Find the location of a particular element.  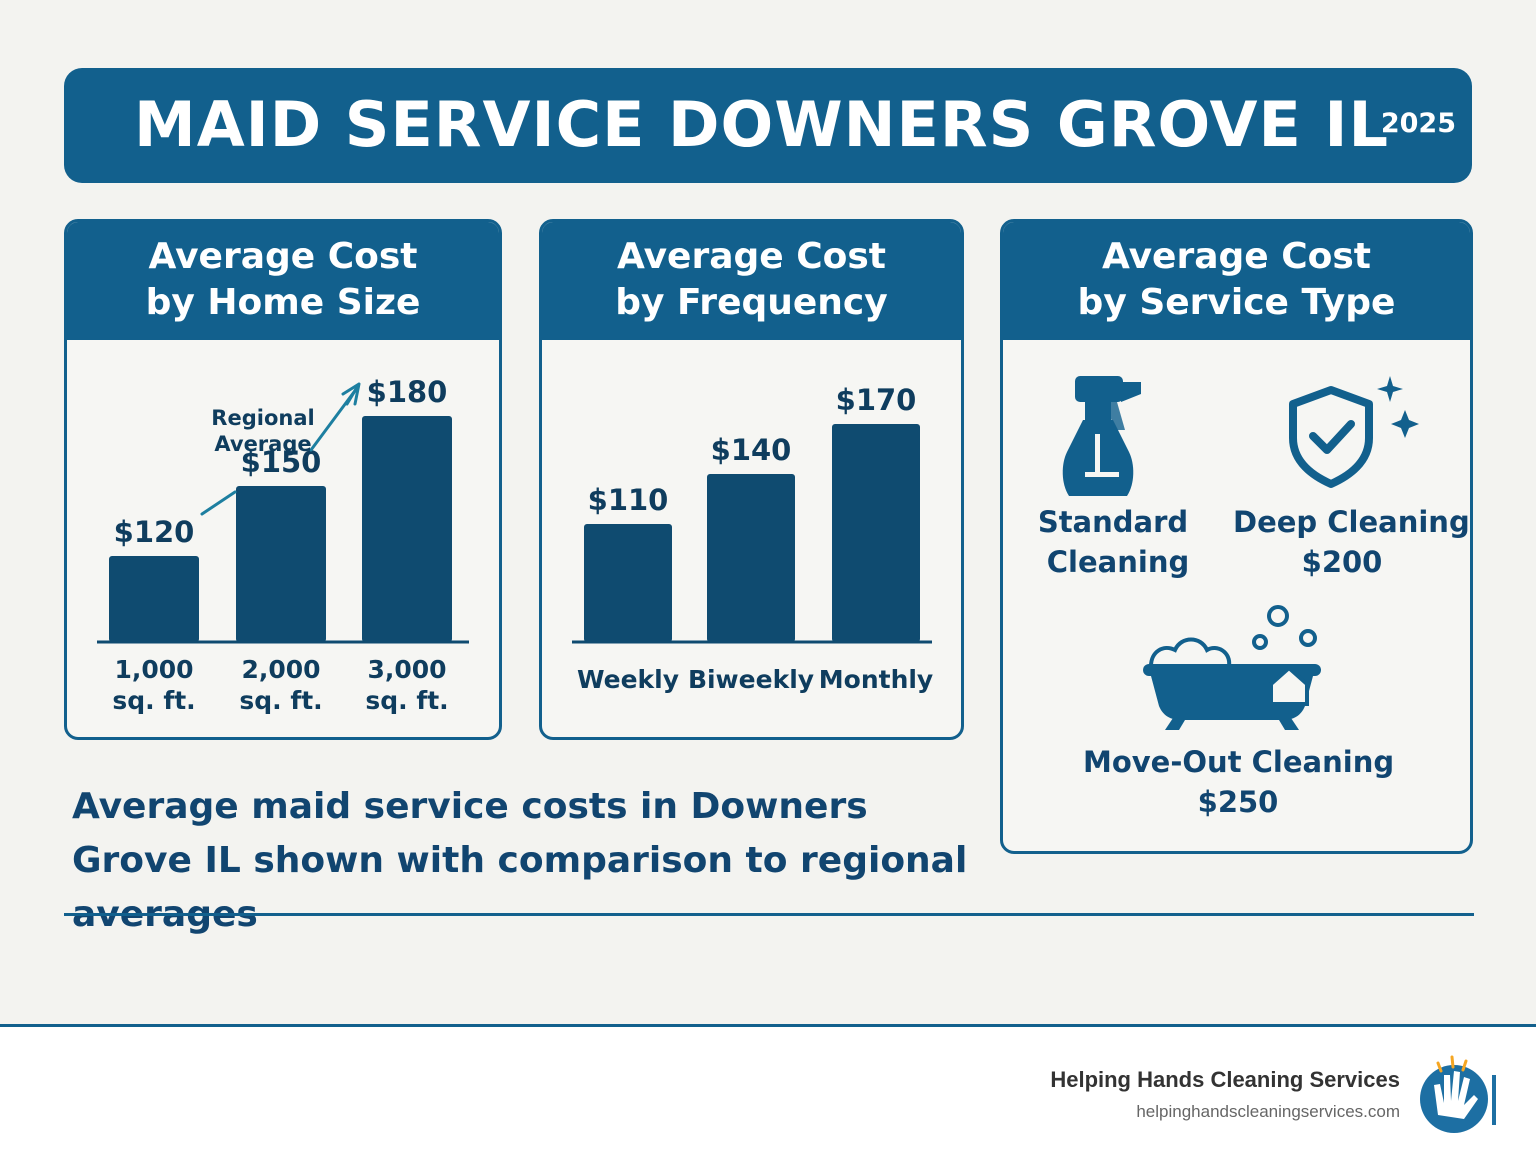

regional-average-arrowhead is located at coordinates (351, 394).